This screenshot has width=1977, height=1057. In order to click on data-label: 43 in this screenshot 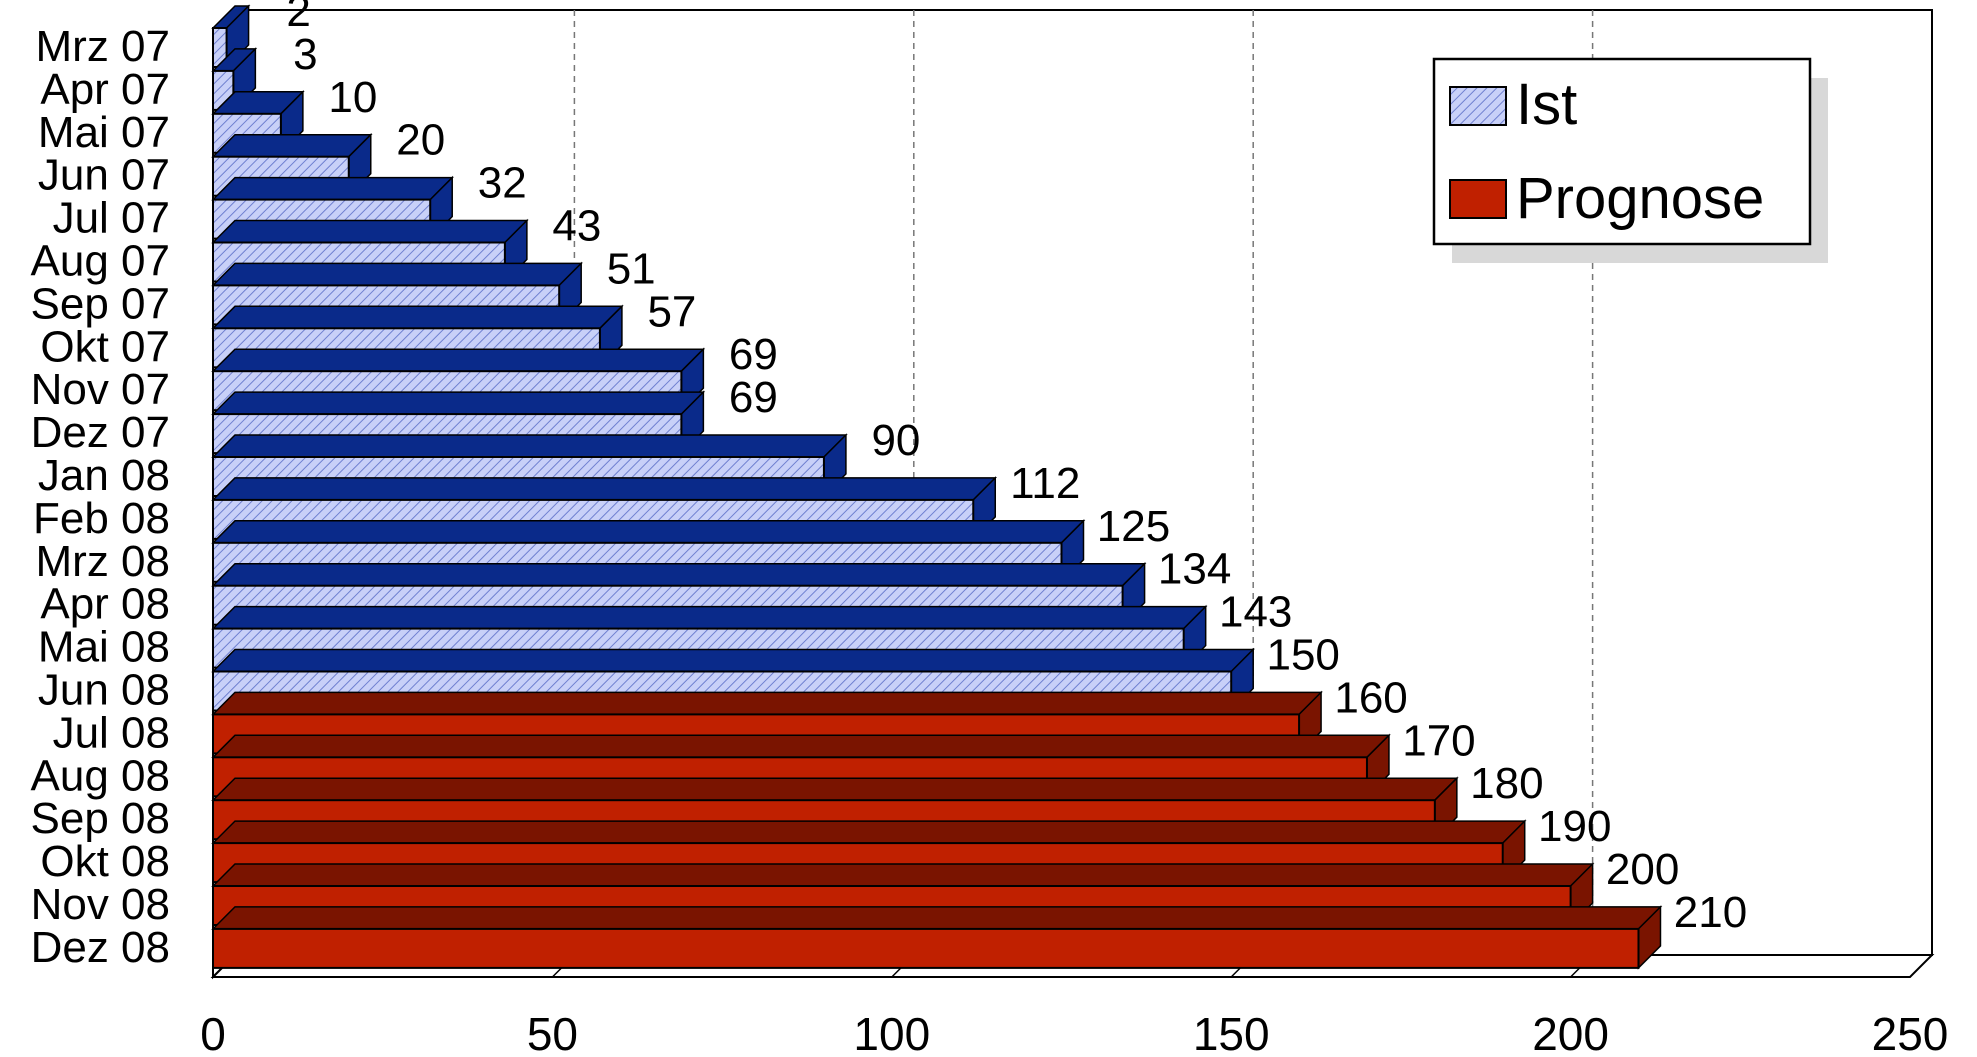, I will do `click(576, 226)`.